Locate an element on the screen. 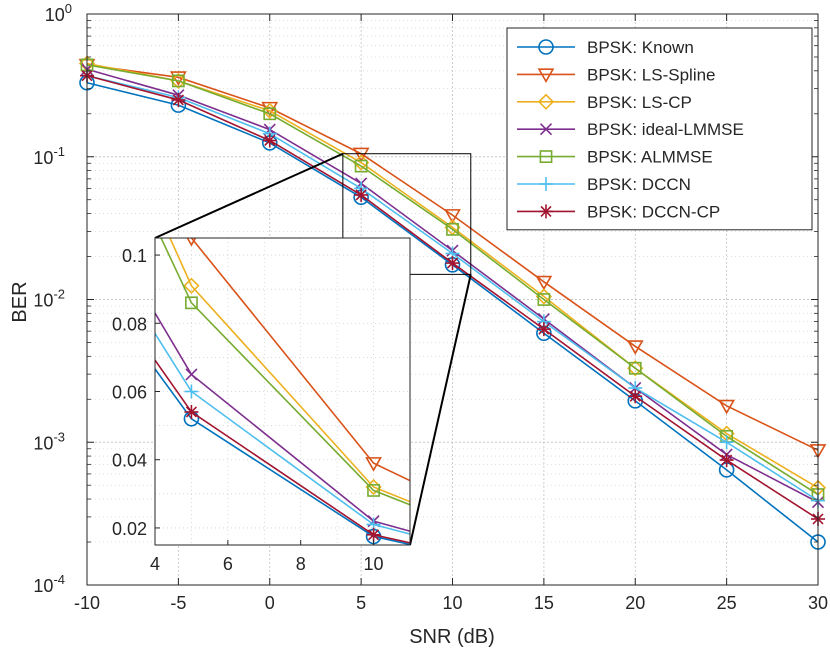 The height and width of the screenshot is (653, 830). inset-series-bpsk-almmse is located at coordinates (285, 372).